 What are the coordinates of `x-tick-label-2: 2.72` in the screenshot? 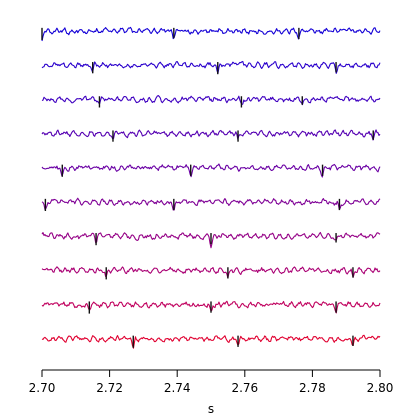 It's located at (109, 388).